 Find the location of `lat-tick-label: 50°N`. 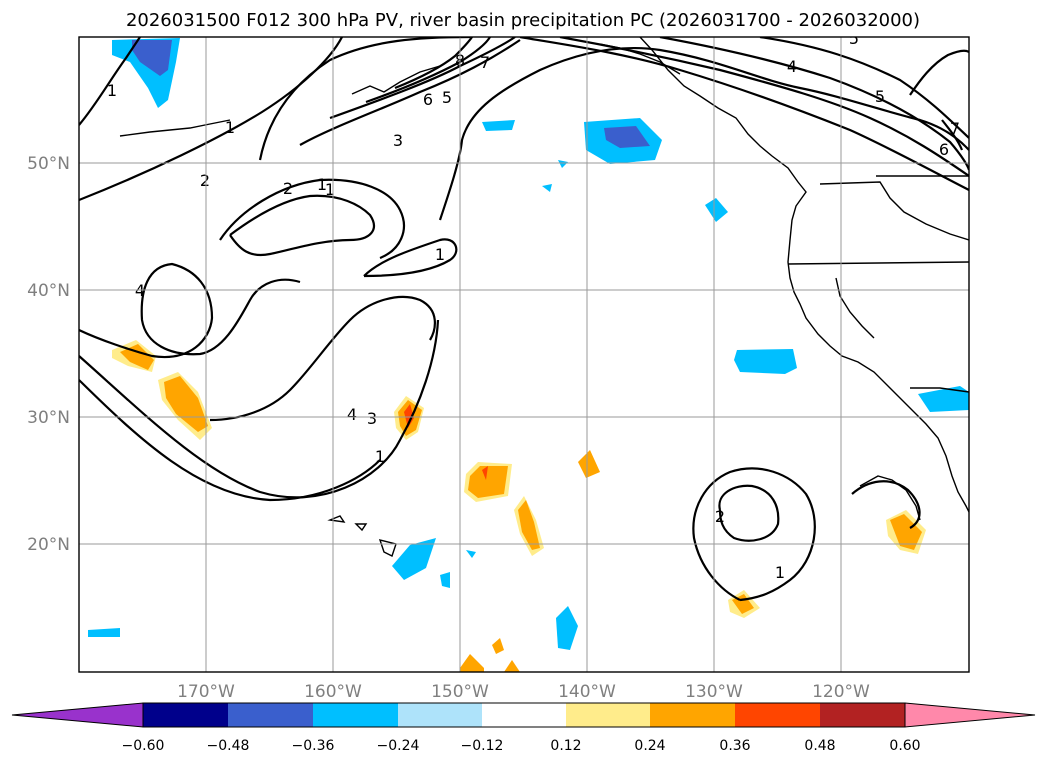

lat-tick-label: 50°N is located at coordinates (48, 164).